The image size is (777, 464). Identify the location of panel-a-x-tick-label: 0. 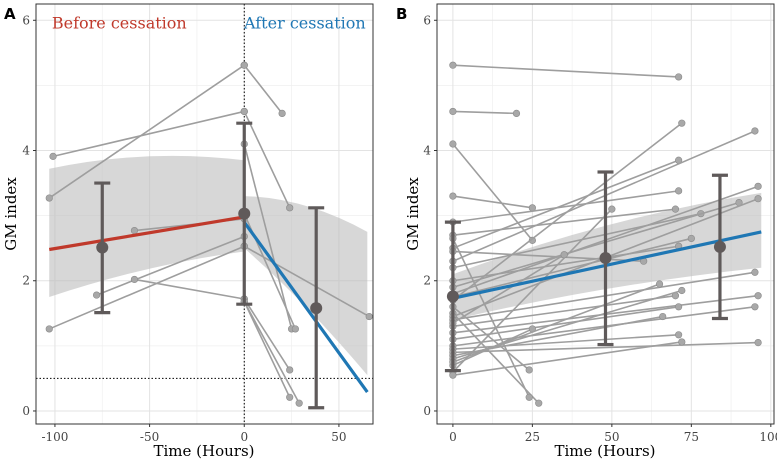
(244, 437).